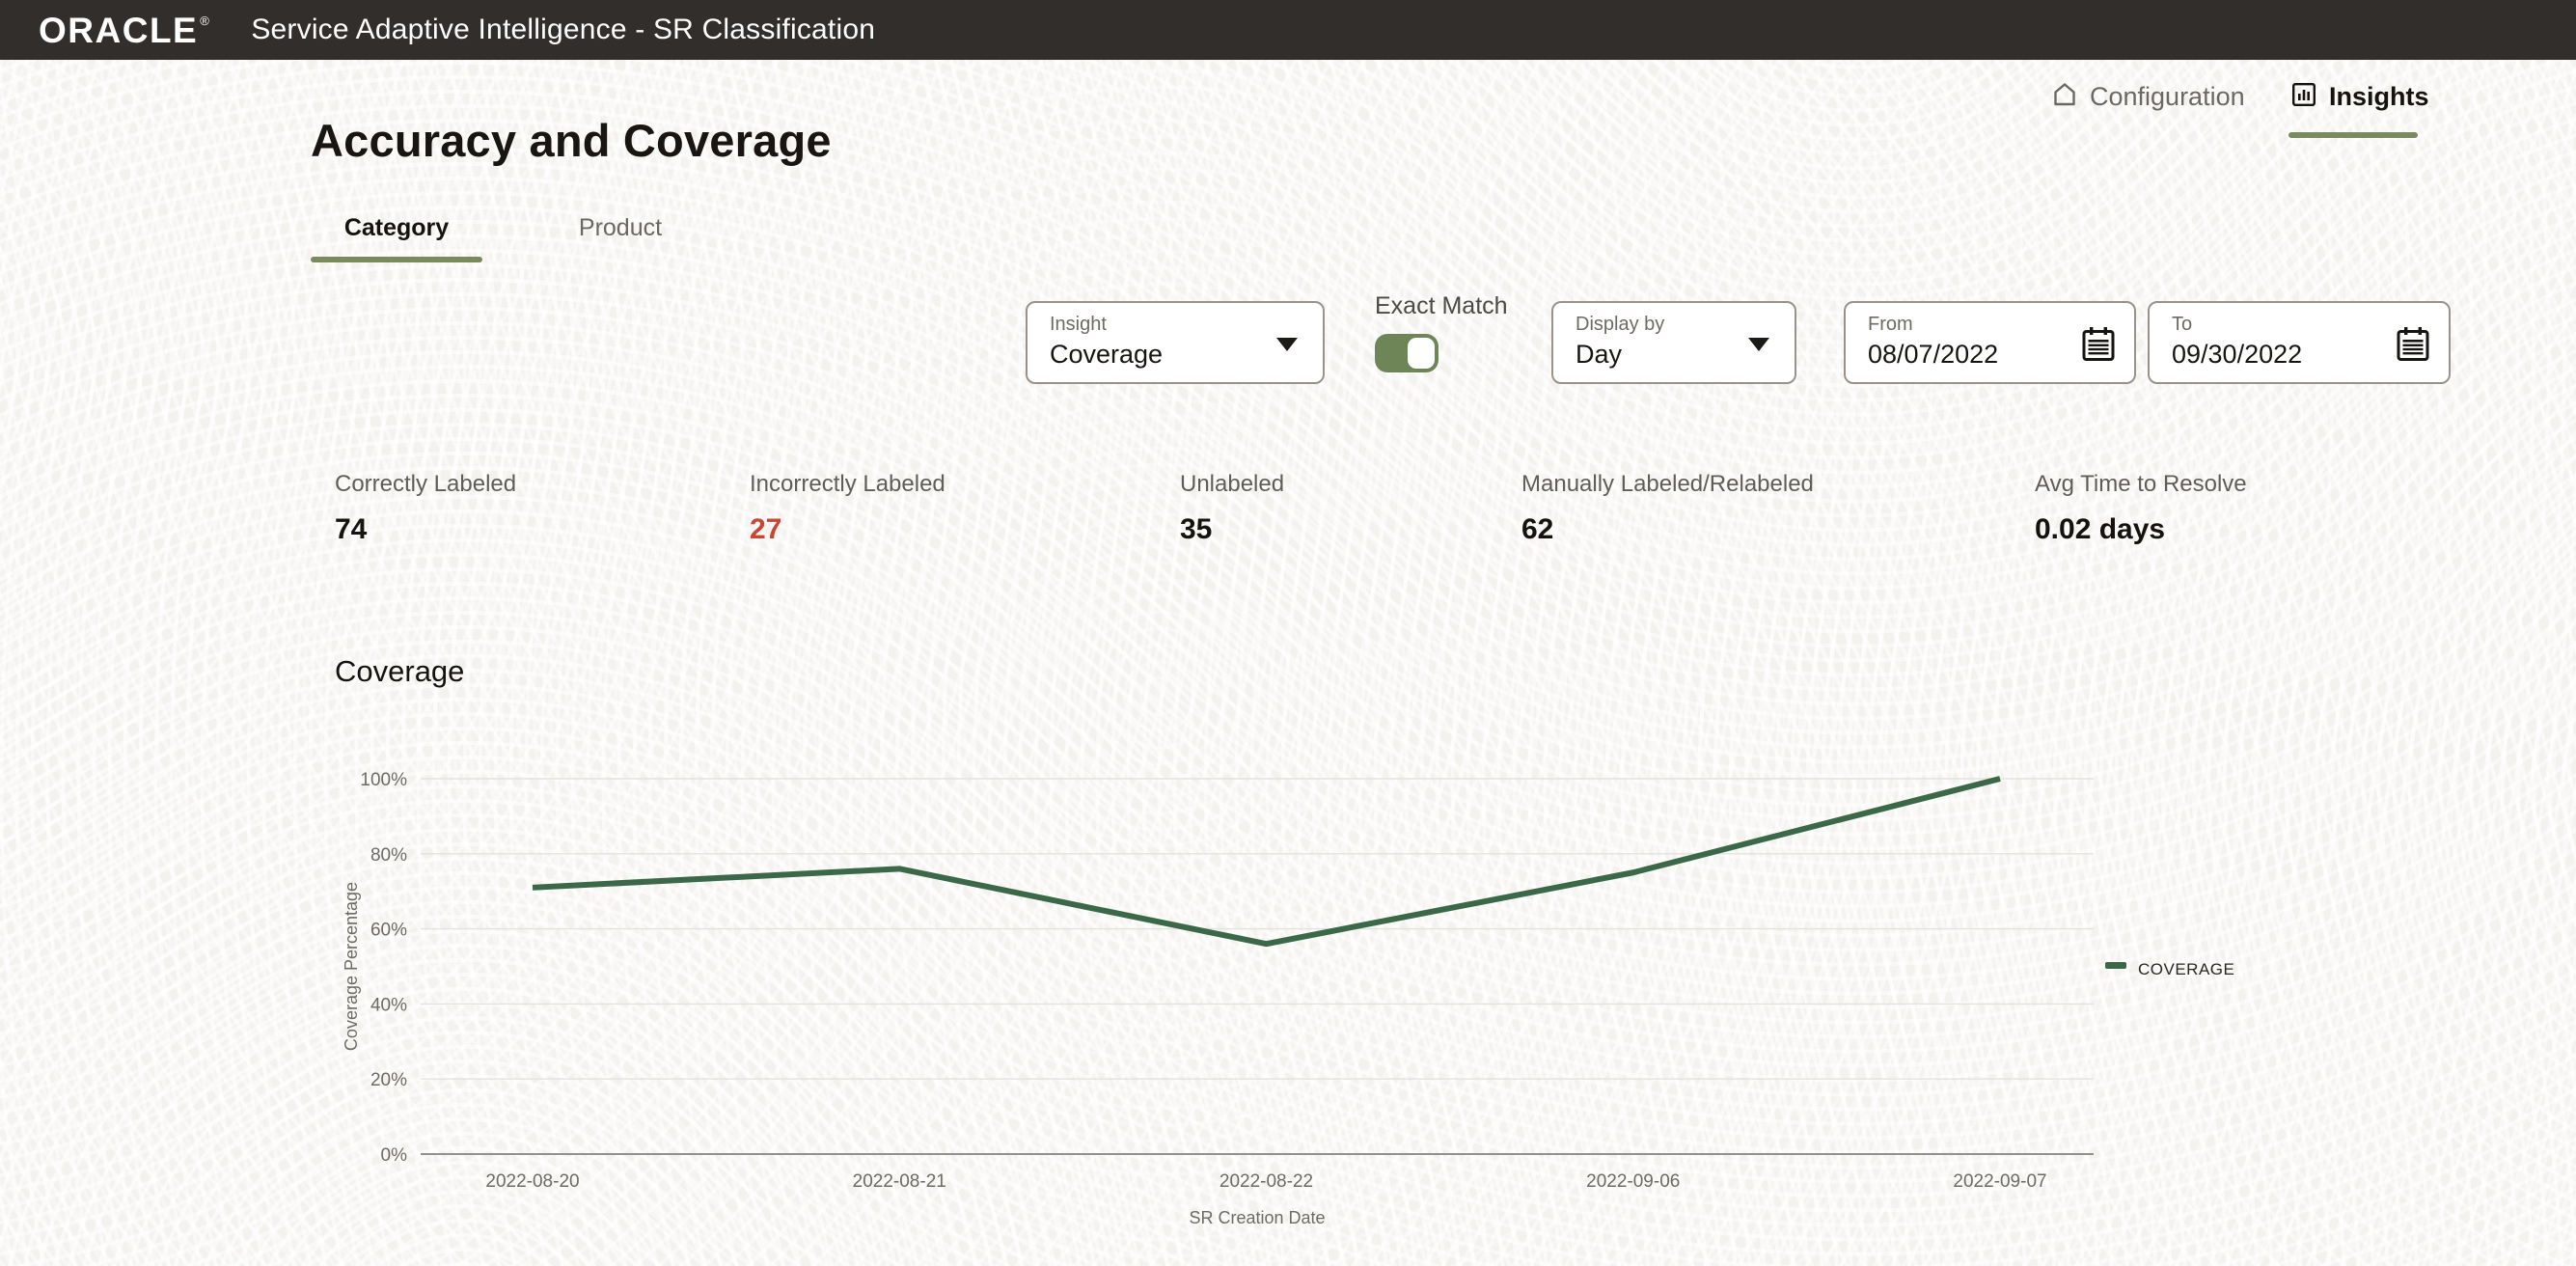 This screenshot has height=1266, width=2576. Describe the element at coordinates (2000, 1181) in the screenshot. I see `x-tick-label: 2022-09-07` at that location.